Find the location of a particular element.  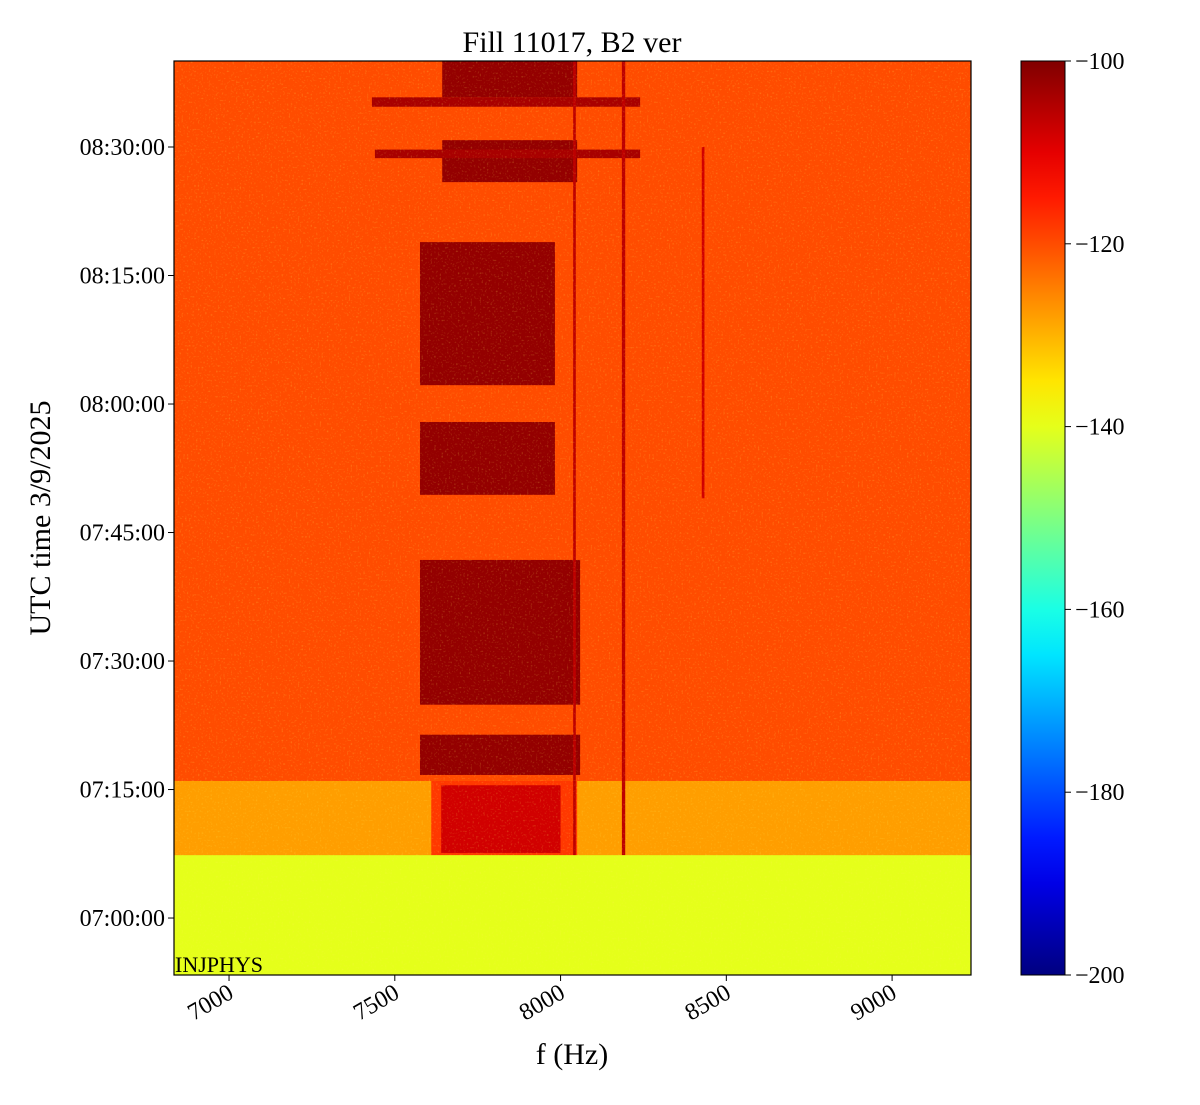

y-tick-label: 08:15:00 is located at coordinates (122, 277).